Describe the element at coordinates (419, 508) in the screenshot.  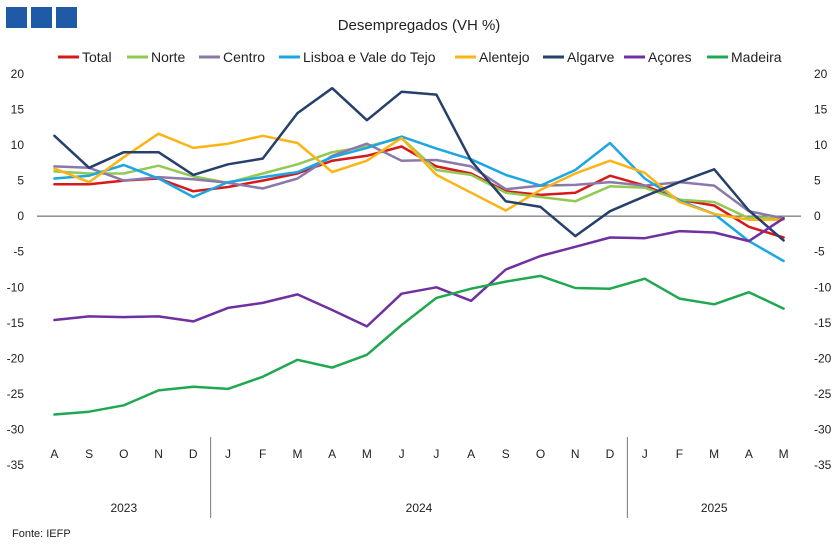
I see `x-year-label: 2024` at that location.